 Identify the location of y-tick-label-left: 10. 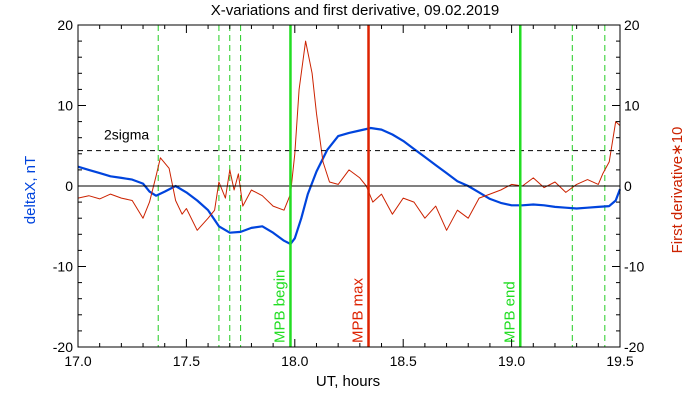
(65, 106).